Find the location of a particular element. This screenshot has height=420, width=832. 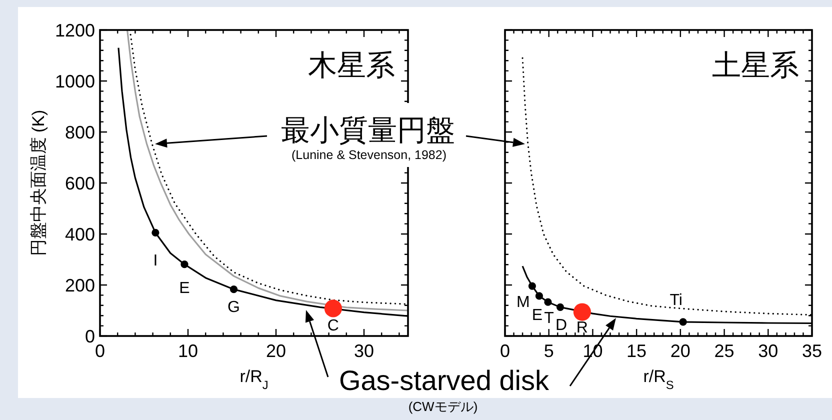

annotation: M is located at coordinates (523, 302).